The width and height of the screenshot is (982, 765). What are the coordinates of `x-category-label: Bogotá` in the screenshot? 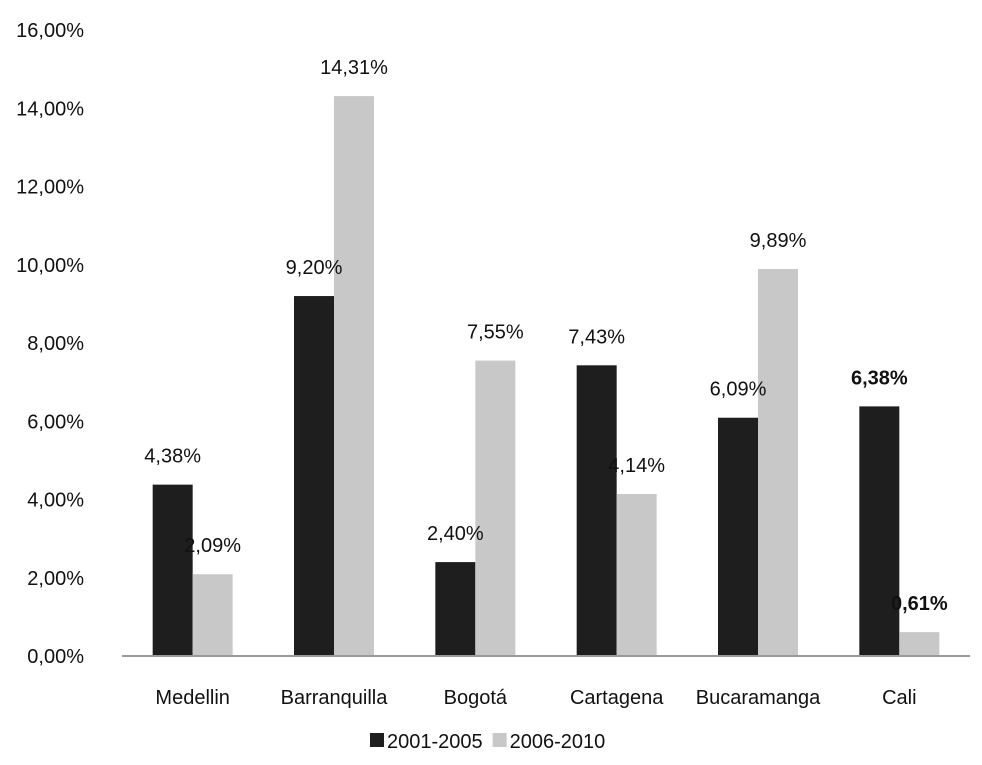 It's located at (476, 698).